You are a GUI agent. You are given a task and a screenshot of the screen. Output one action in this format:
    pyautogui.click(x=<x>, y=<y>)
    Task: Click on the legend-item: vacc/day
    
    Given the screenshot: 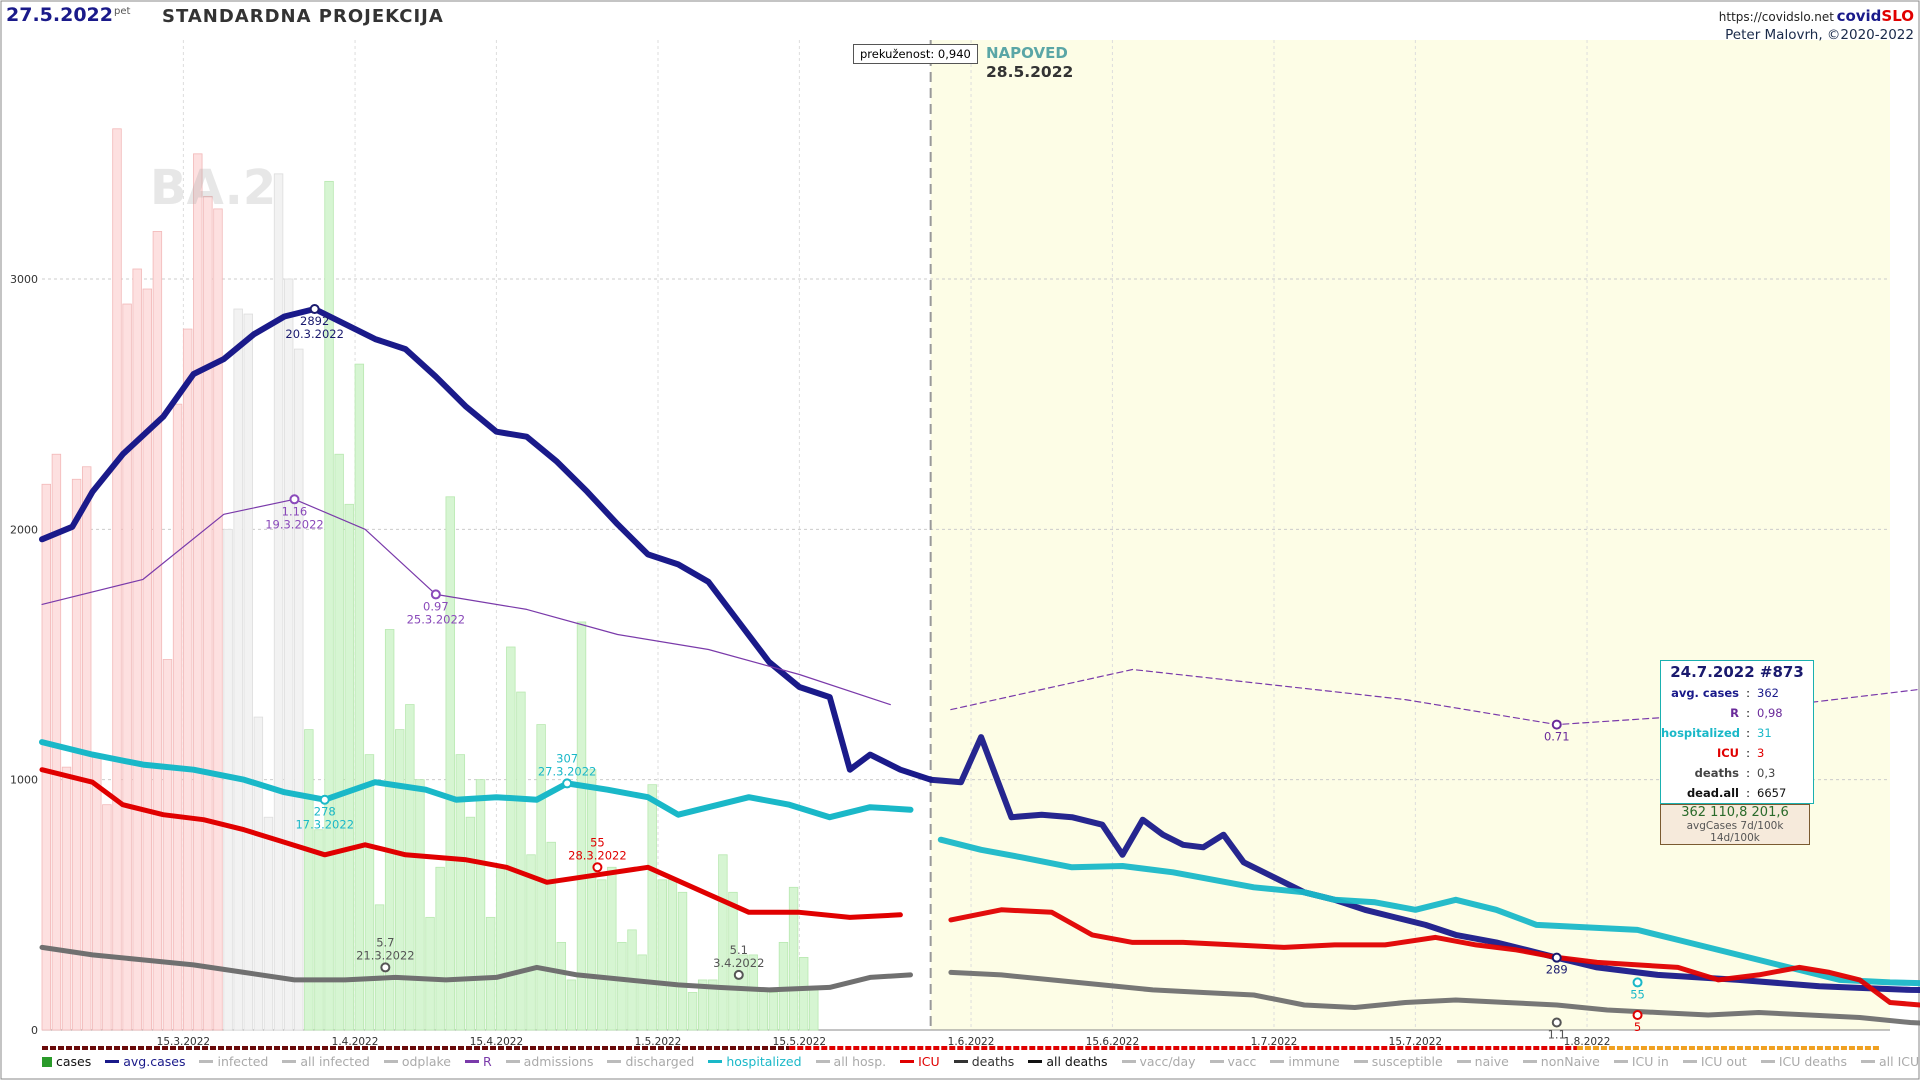 What is the action you would take?
    pyautogui.click(x=1158, y=1061)
    